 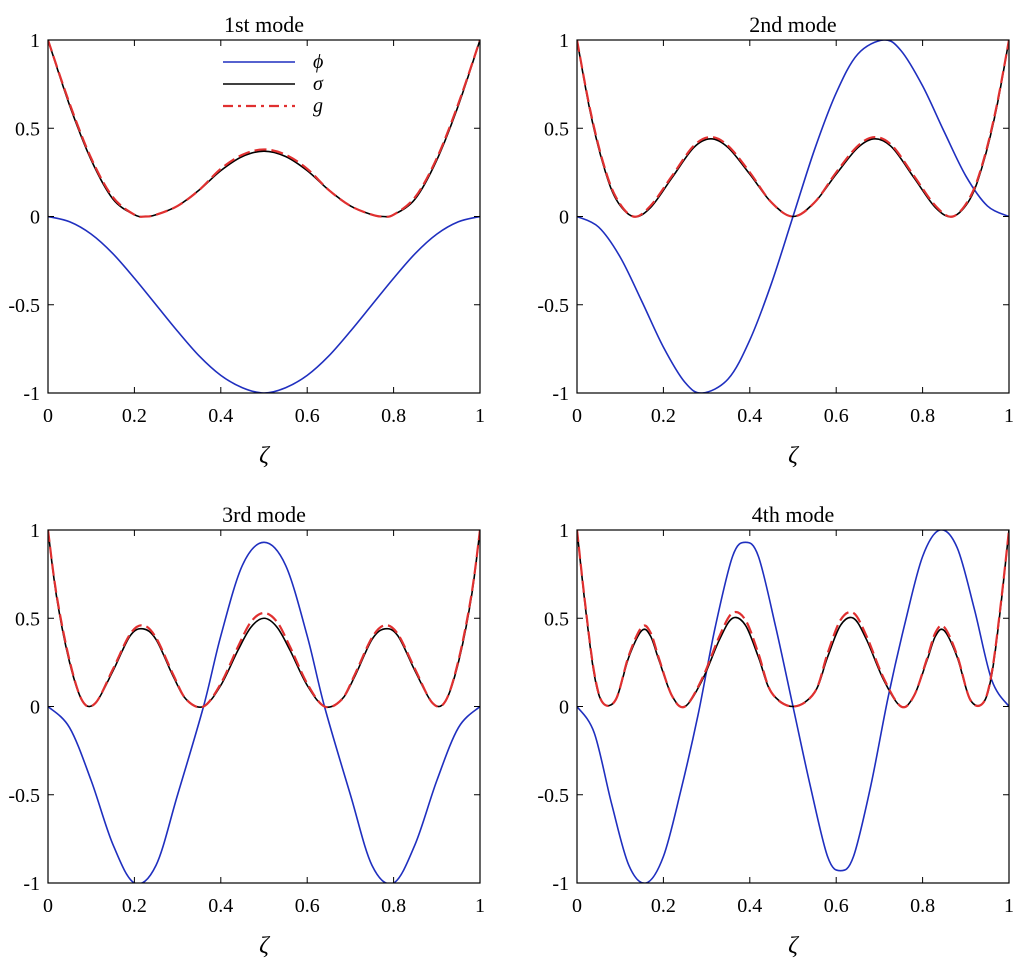 I want to click on panel-title: 3rd mode, so click(x=264, y=514).